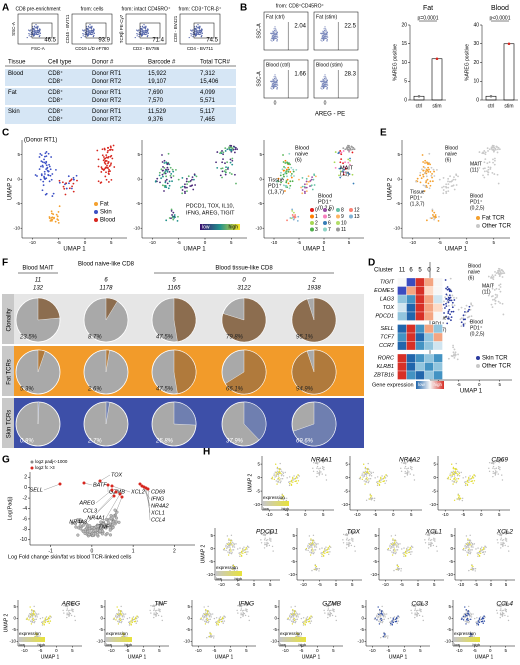 The width and height of the screenshot is (520, 665). Describe the element at coordinates (325, 196) in the screenshot. I see `cluster-annotation: Blood` at that location.